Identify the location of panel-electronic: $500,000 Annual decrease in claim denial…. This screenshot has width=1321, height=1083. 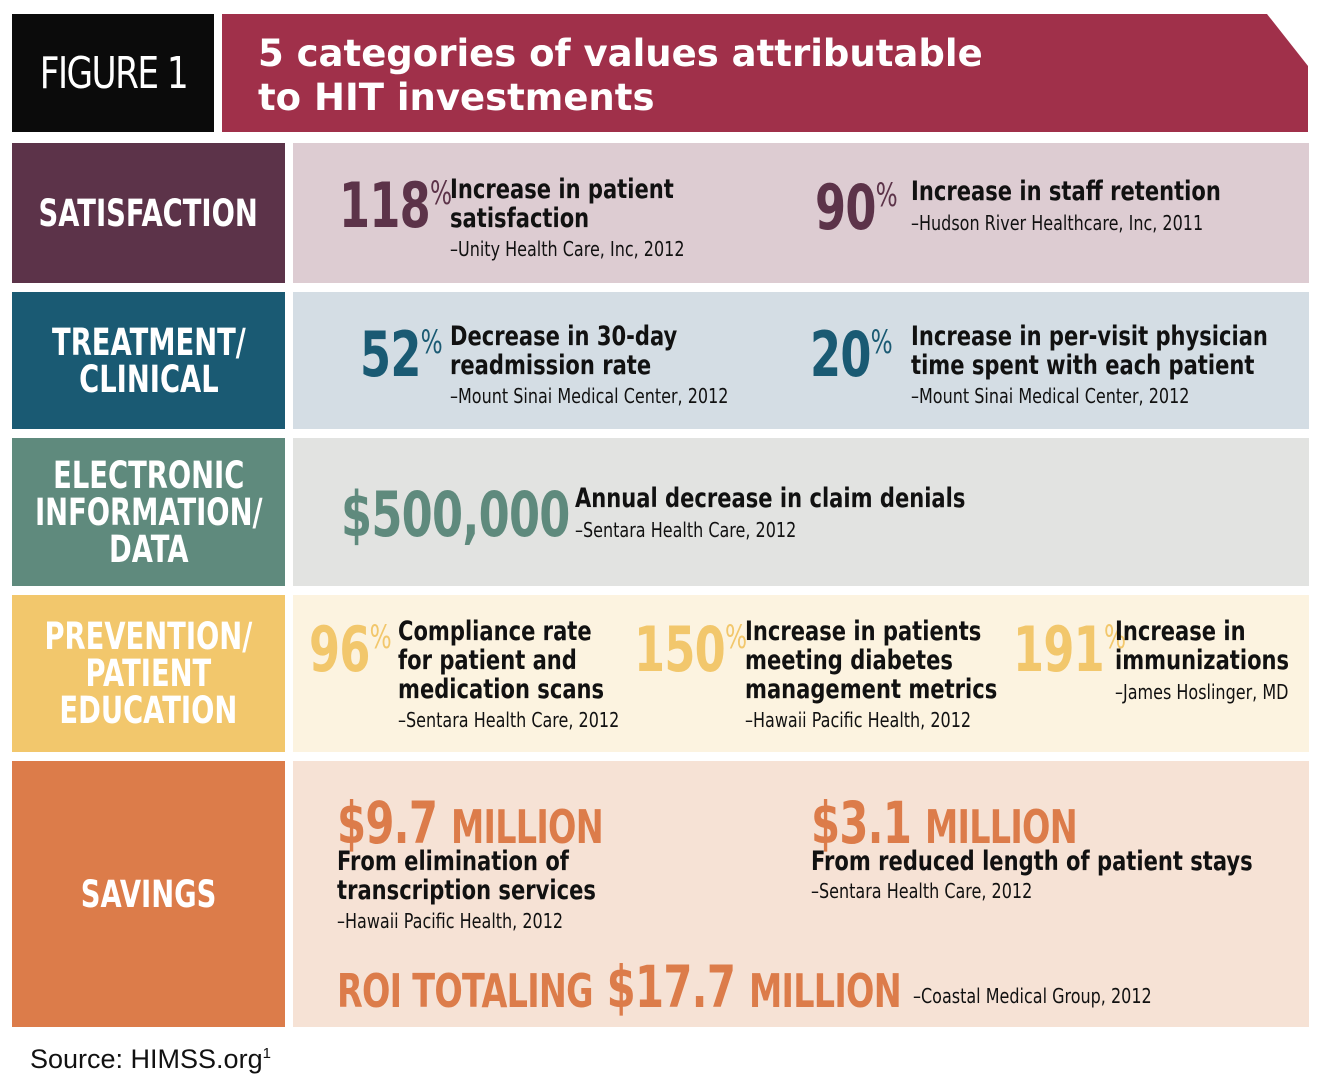
(801, 512).